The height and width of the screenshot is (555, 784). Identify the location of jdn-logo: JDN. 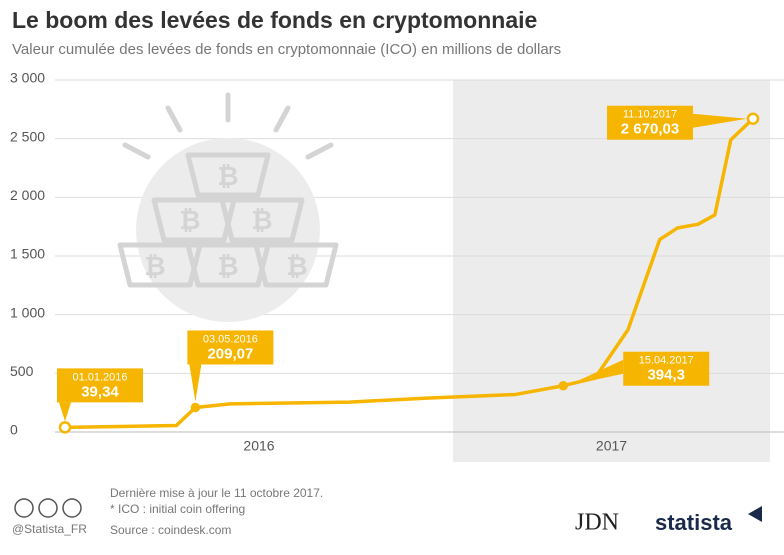
(597, 523).